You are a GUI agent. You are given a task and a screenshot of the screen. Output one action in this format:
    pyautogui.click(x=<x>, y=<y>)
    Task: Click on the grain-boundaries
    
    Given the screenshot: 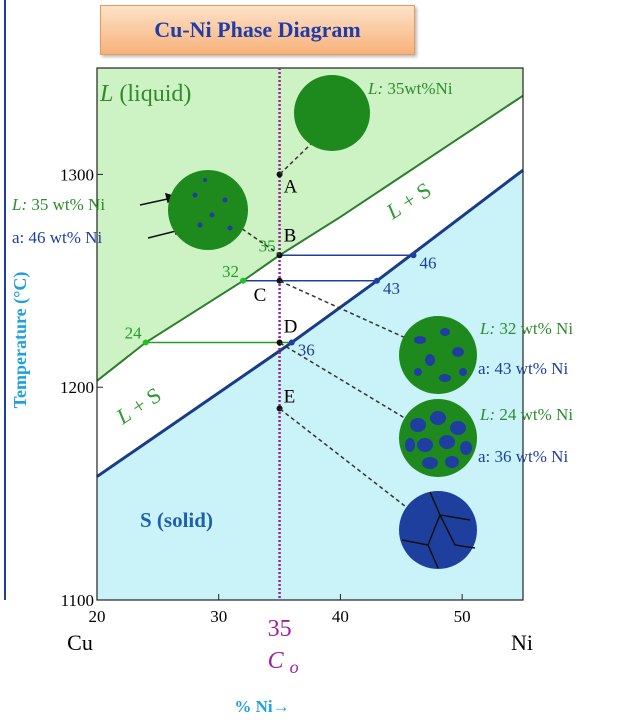 What is the action you would take?
    pyautogui.click(x=438, y=530)
    